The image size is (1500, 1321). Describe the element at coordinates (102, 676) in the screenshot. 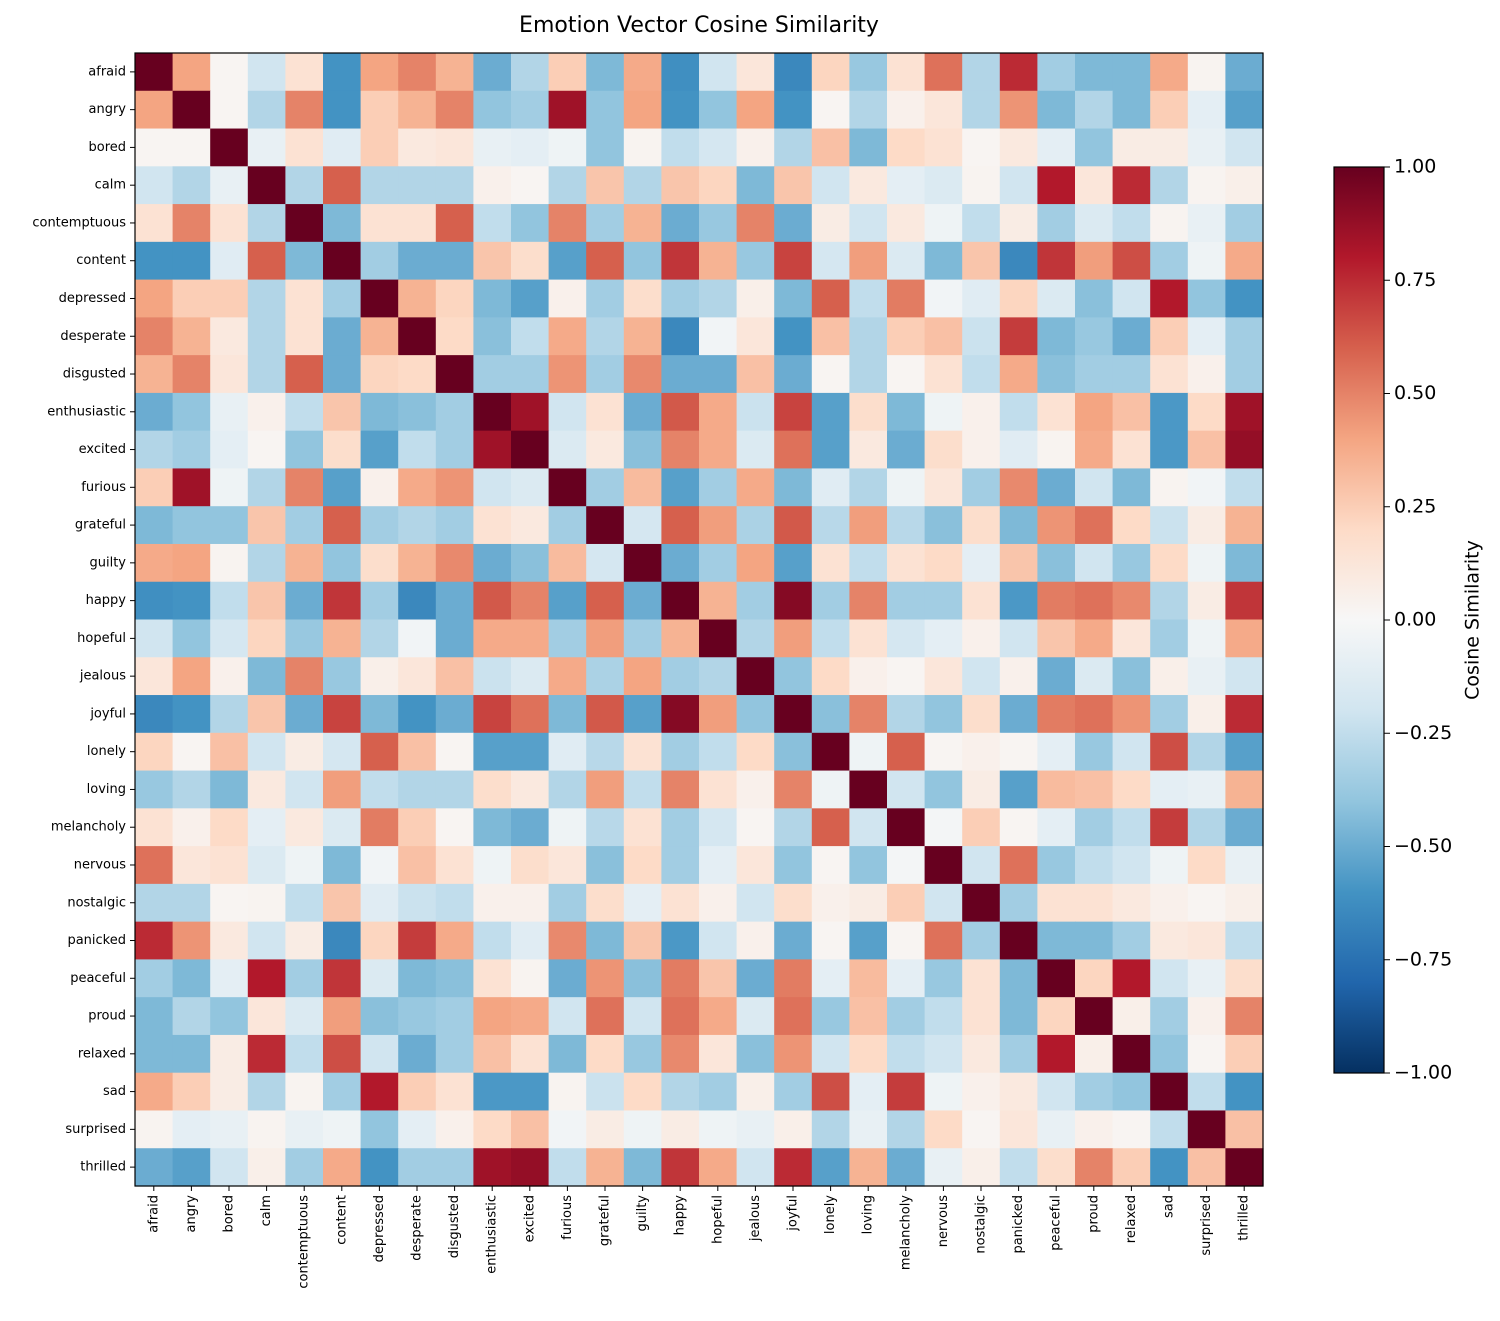

I see `y-tick-label: jealous` at that location.